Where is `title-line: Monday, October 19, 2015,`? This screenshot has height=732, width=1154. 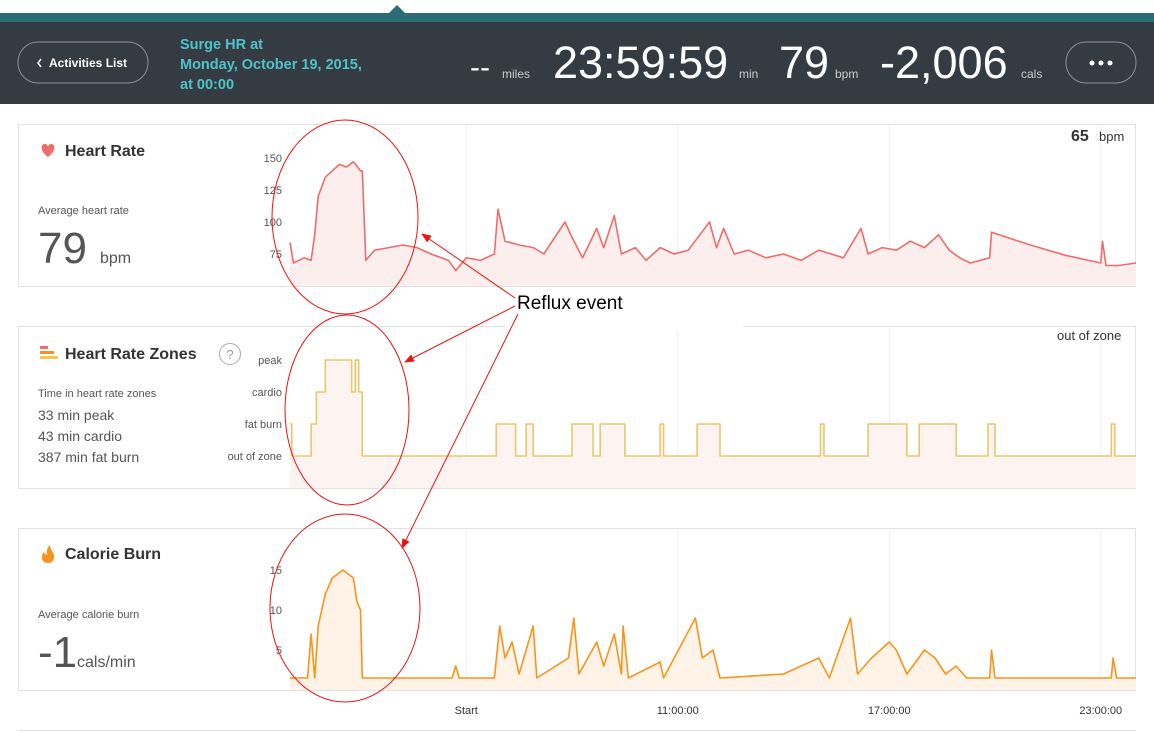 title-line: Monday, October 19, 2015, is located at coordinates (271, 65).